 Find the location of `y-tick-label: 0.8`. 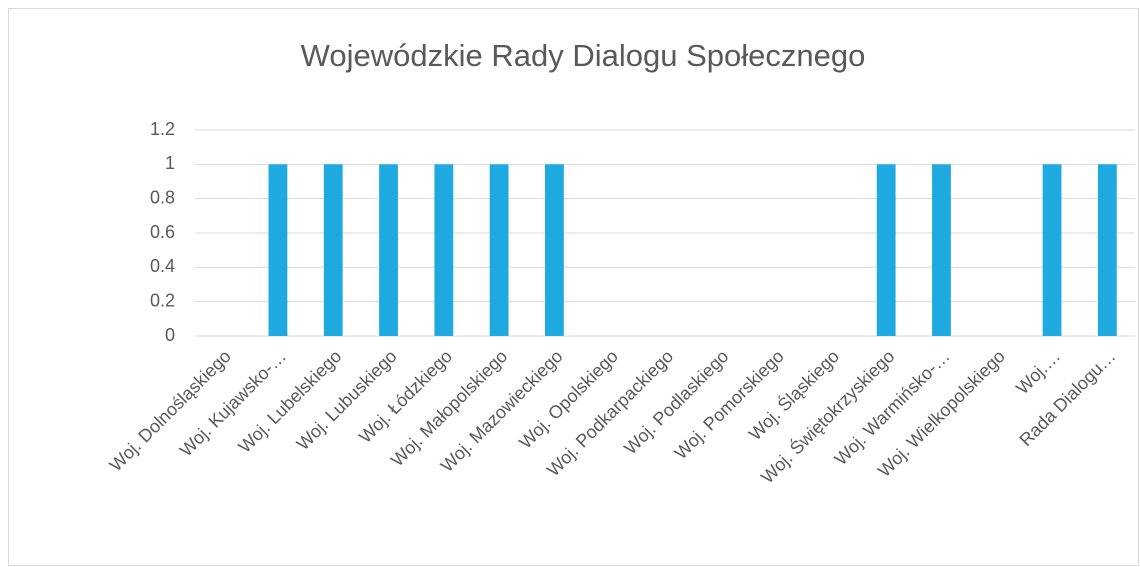

y-tick-label: 0.8 is located at coordinates (162, 197).